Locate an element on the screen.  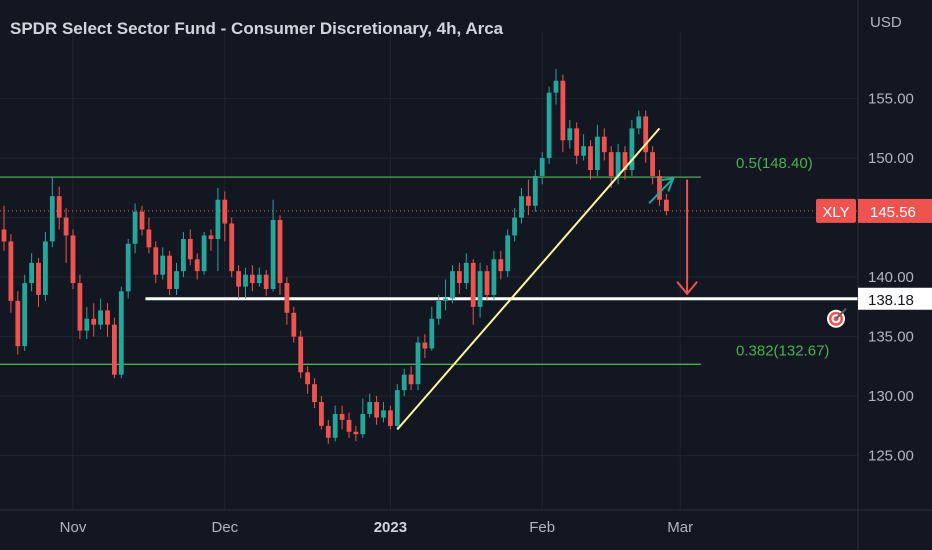
last-price-label: 145.56 is located at coordinates (893, 212).